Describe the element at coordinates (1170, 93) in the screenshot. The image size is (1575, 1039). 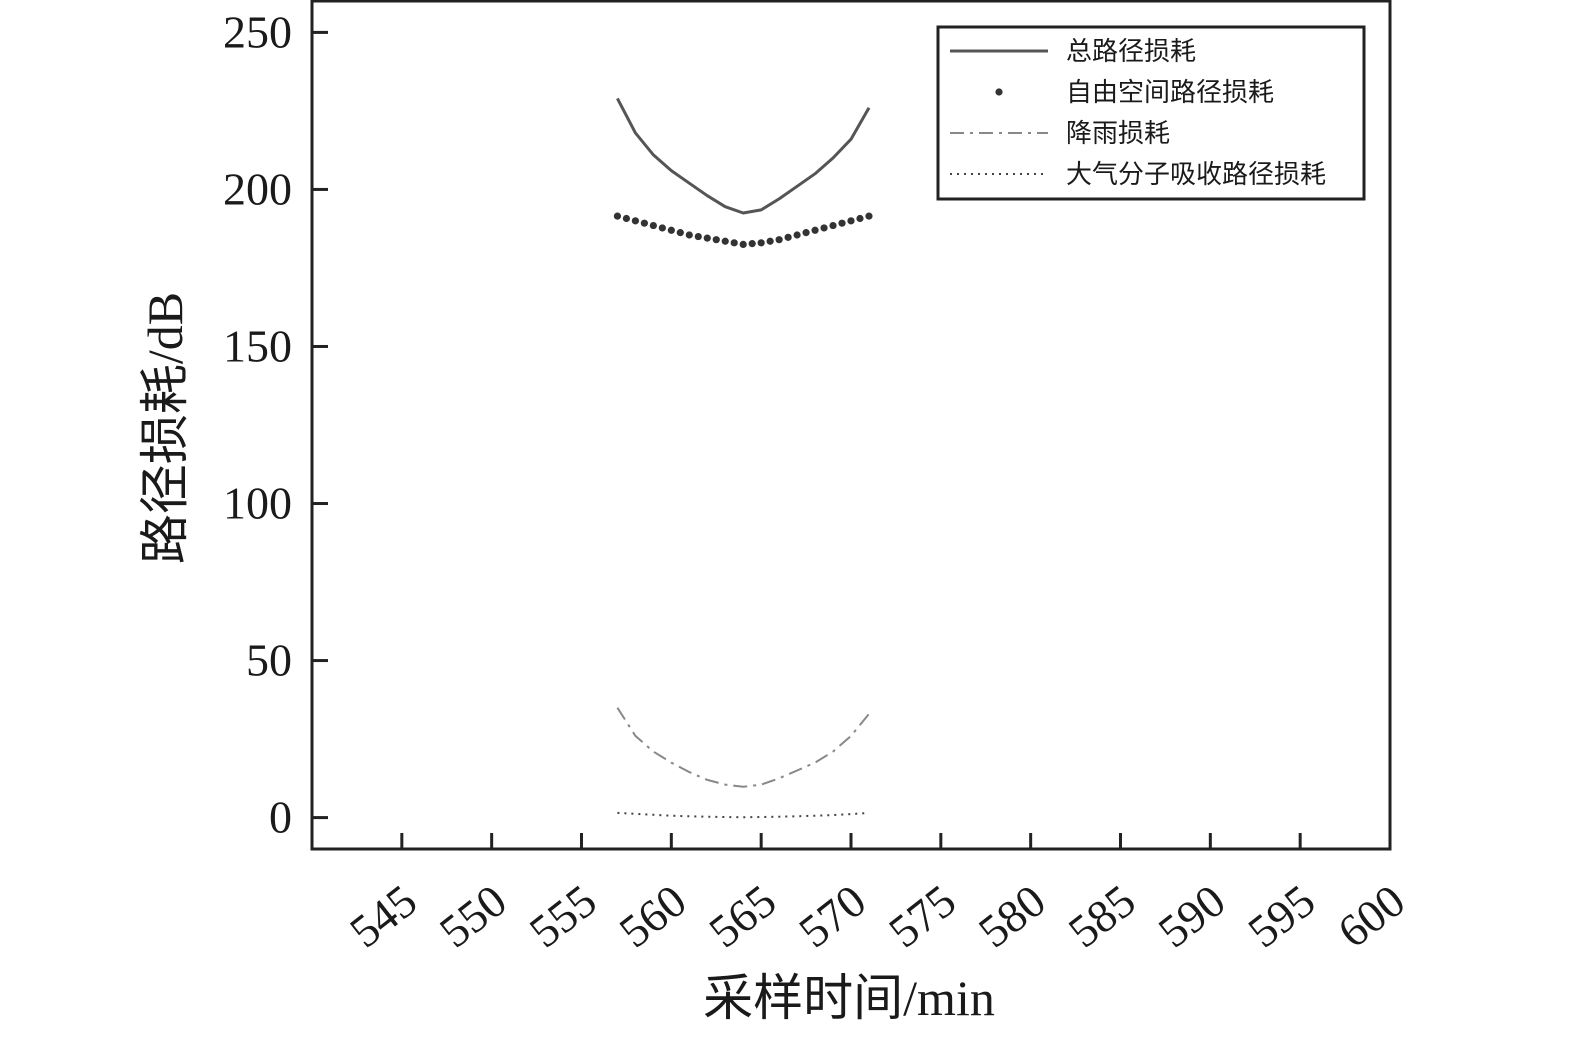
I see `legend-label: 自由空间路径损耗` at that location.